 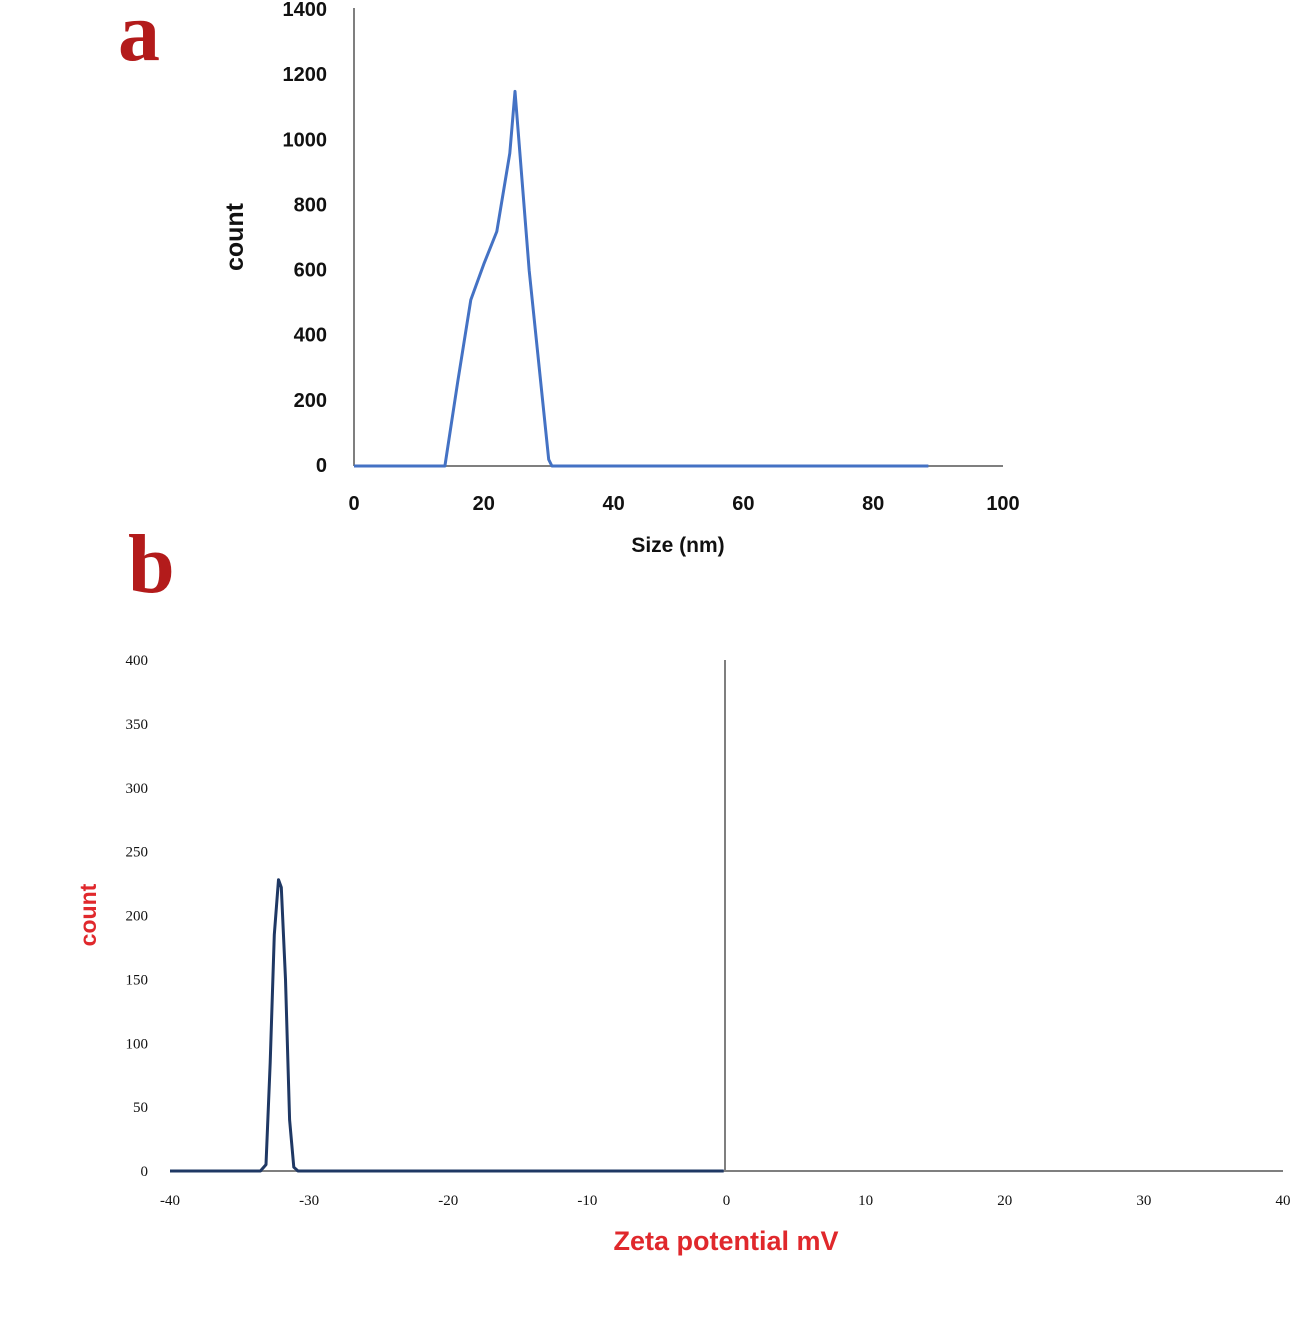 I want to click on x-tick-label: -20, so click(x=448, y=1201).